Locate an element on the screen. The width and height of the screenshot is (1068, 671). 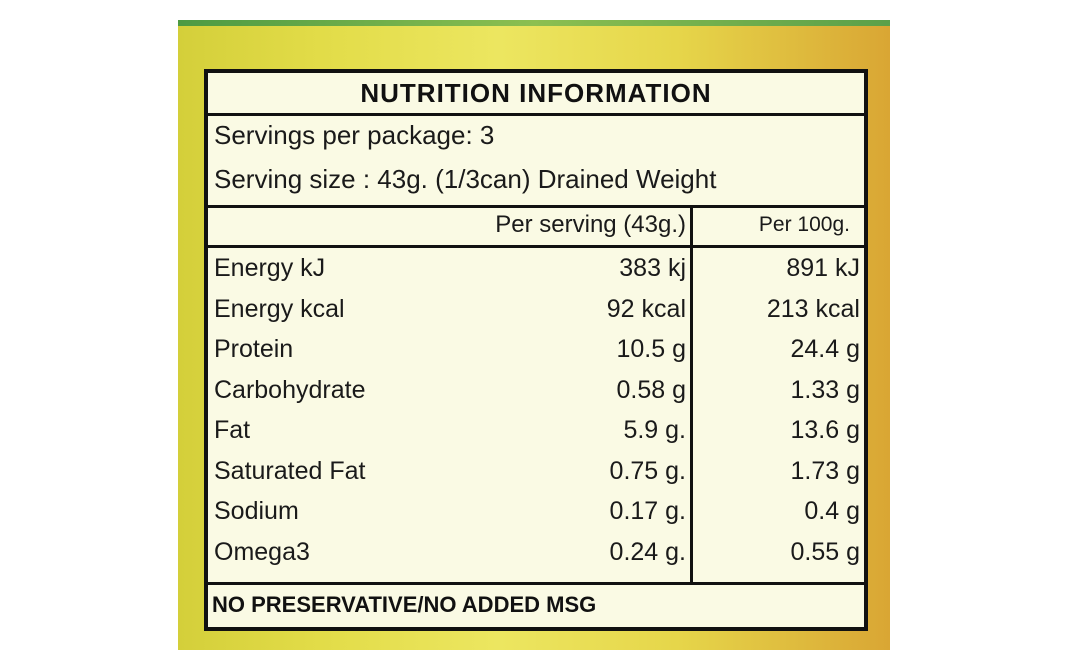
nutrient-name: Saturated Fat is located at coordinates (290, 470).